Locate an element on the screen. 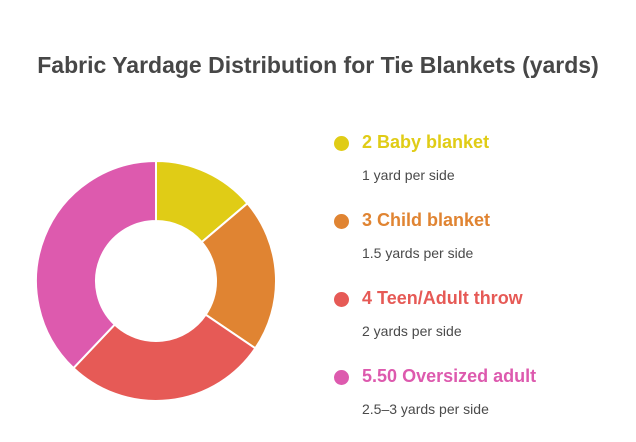 The width and height of the screenshot is (636, 442). legend-category: Child blanket is located at coordinates (434, 220).